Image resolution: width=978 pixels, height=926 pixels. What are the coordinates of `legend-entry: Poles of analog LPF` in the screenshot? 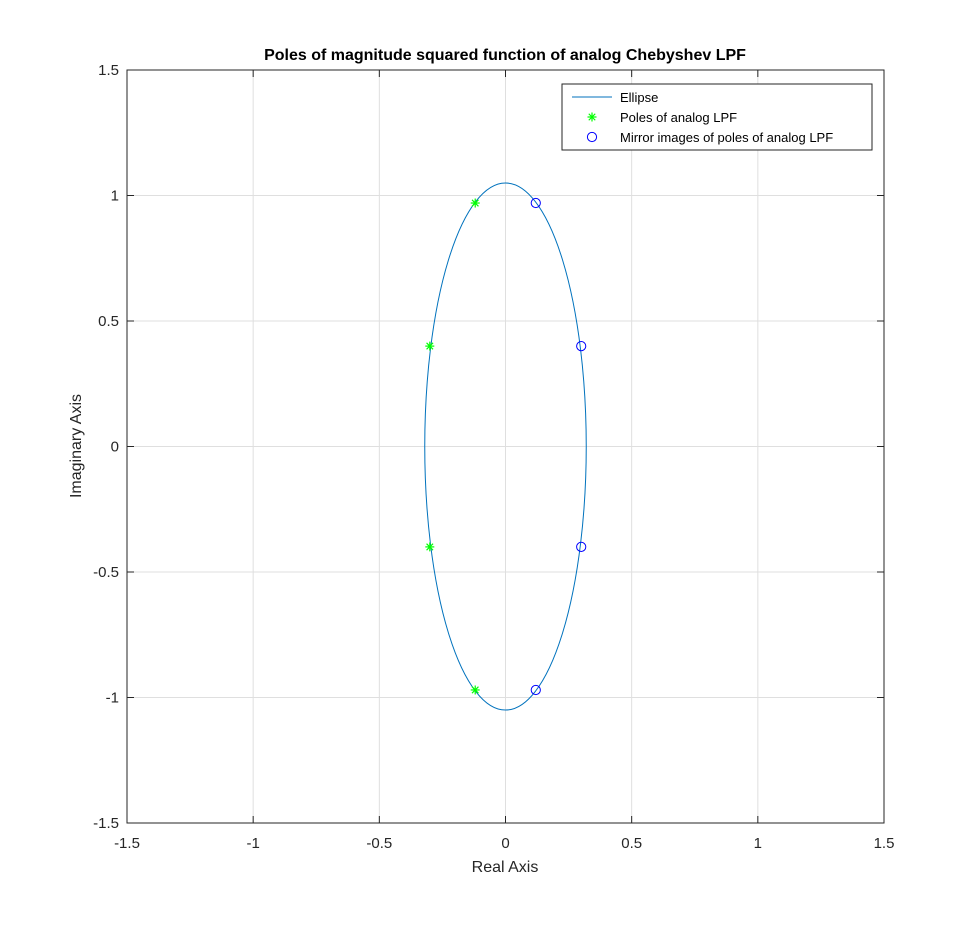 It's located at (662, 117).